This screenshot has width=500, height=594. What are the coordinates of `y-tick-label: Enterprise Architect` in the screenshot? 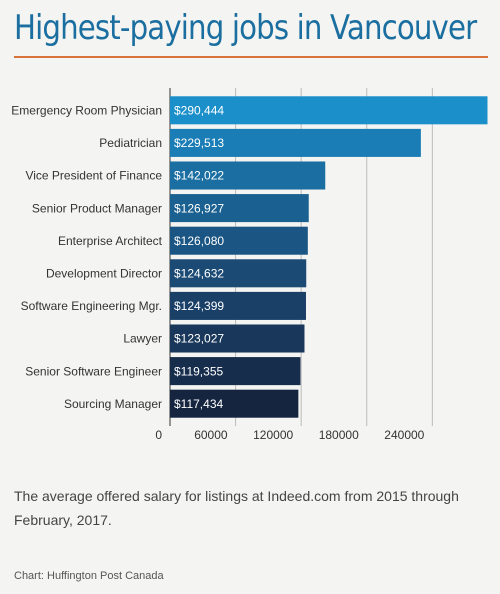 It's located at (110, 241).